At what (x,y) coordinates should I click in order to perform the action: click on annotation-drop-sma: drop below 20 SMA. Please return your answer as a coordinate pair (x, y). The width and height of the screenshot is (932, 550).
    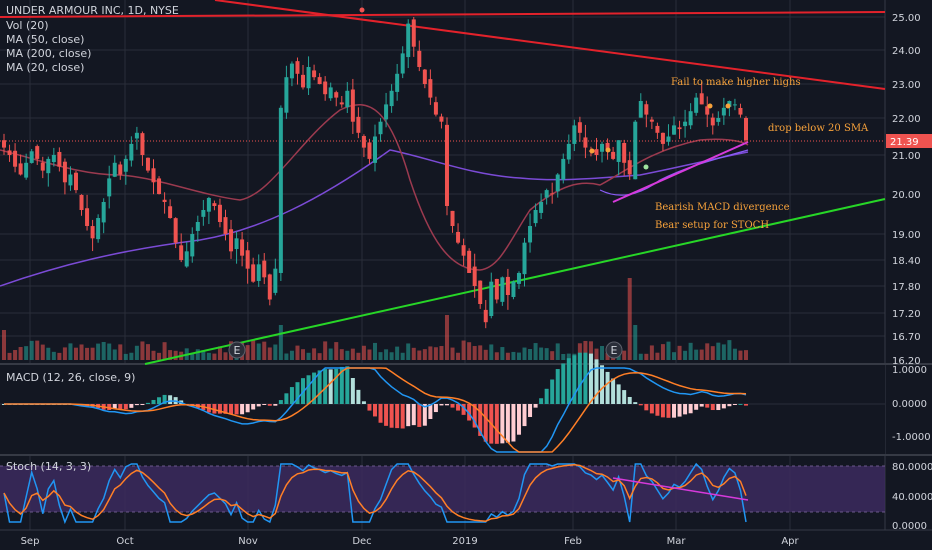
    Looking at the image, I should click on (818, 128).